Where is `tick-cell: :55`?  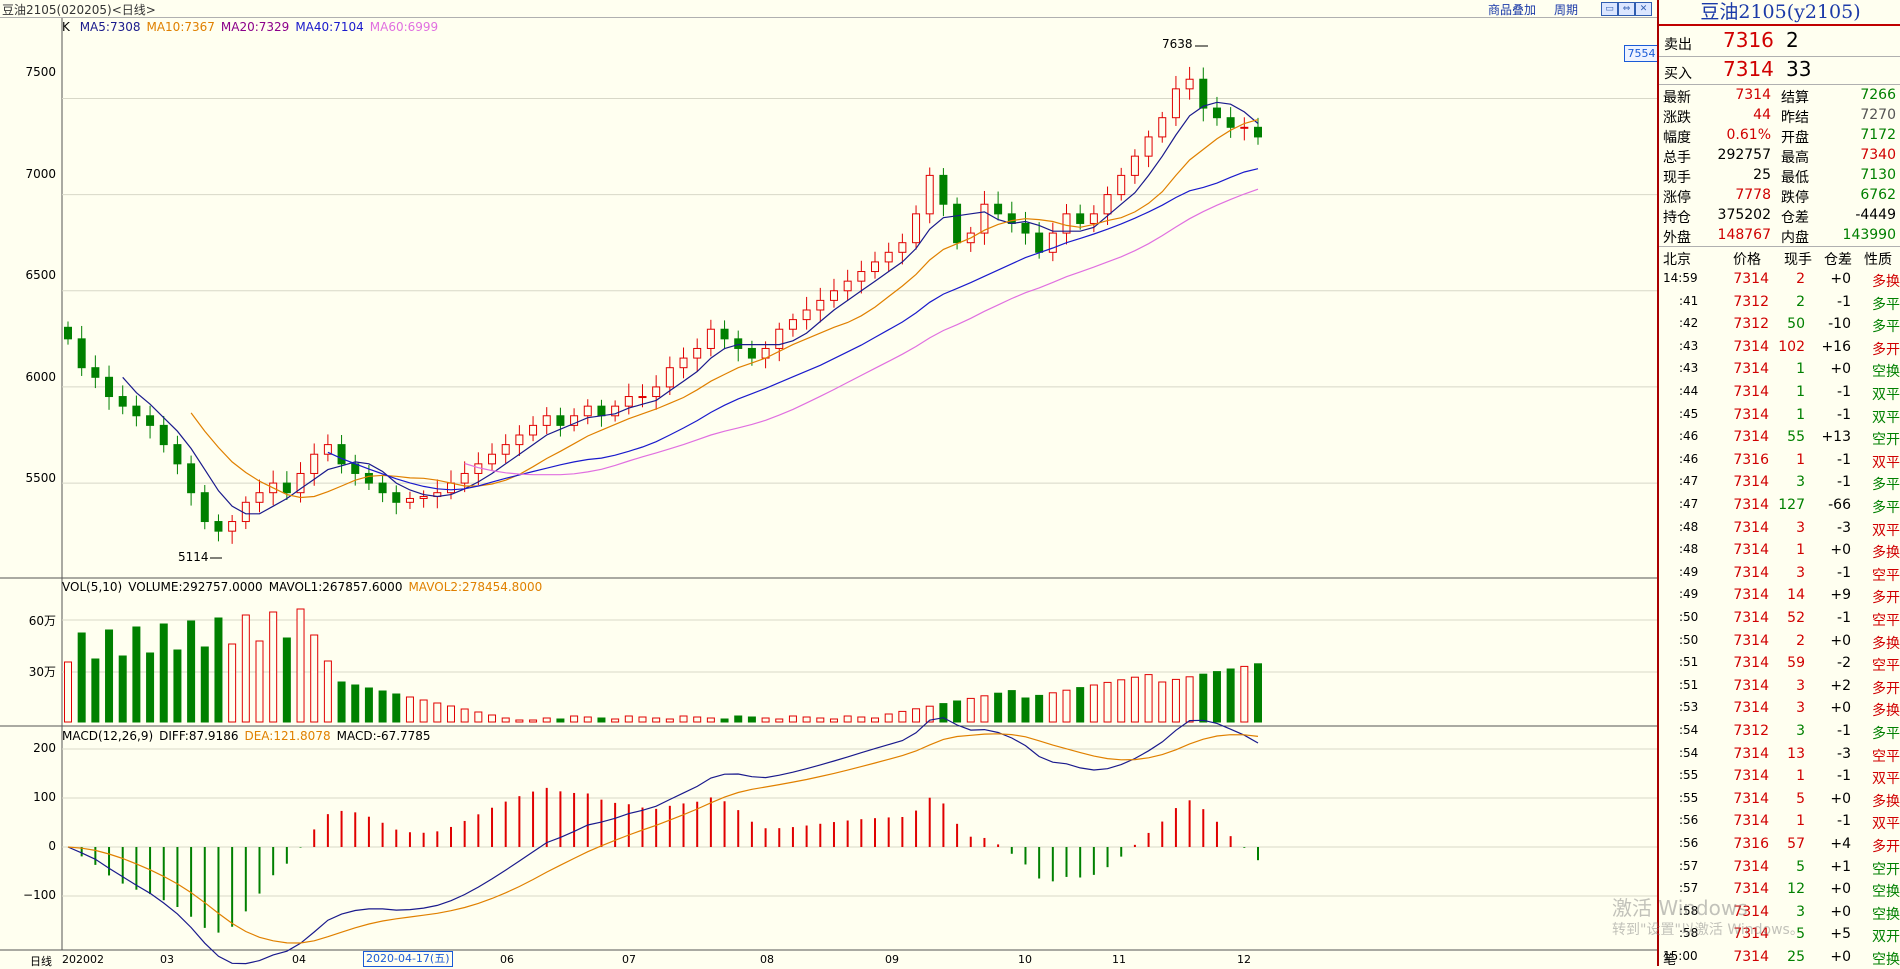
tick-cell: :55 is located at coordinates (1689, 797).